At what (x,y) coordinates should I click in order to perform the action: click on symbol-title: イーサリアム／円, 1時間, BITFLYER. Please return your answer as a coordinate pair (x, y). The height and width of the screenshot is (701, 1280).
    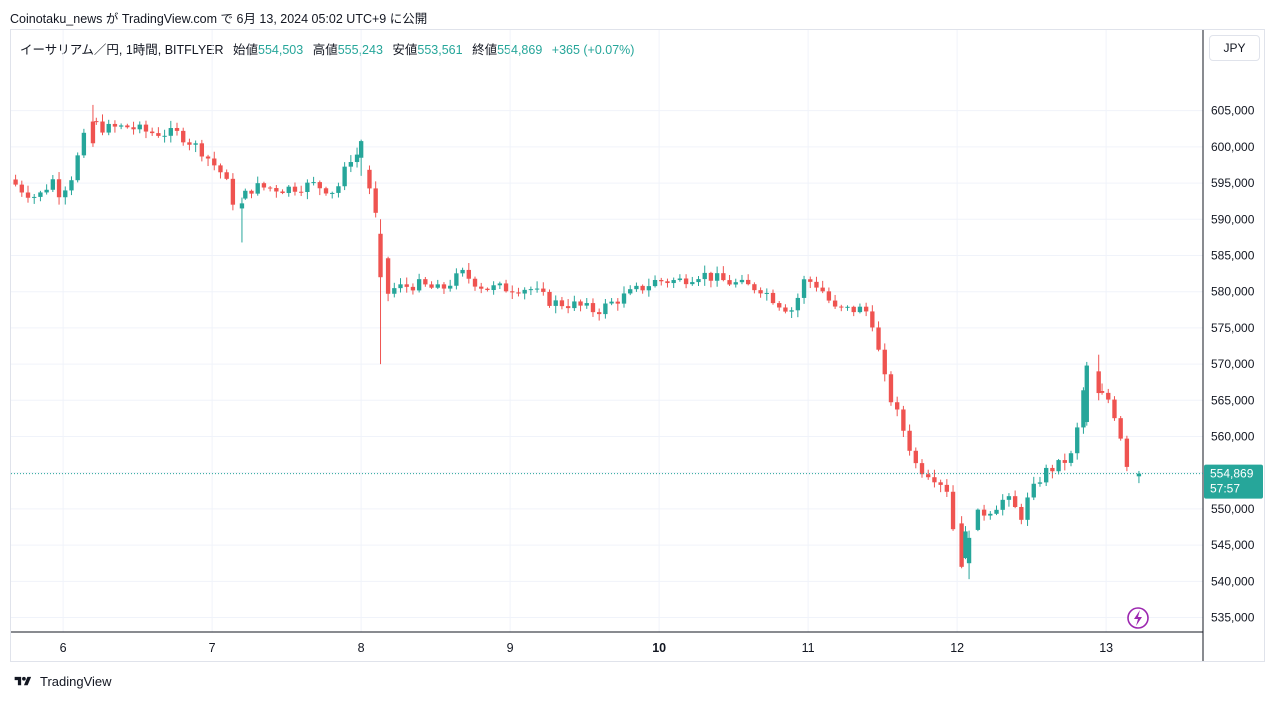
    Looking at the image, I should click on (122, 50).